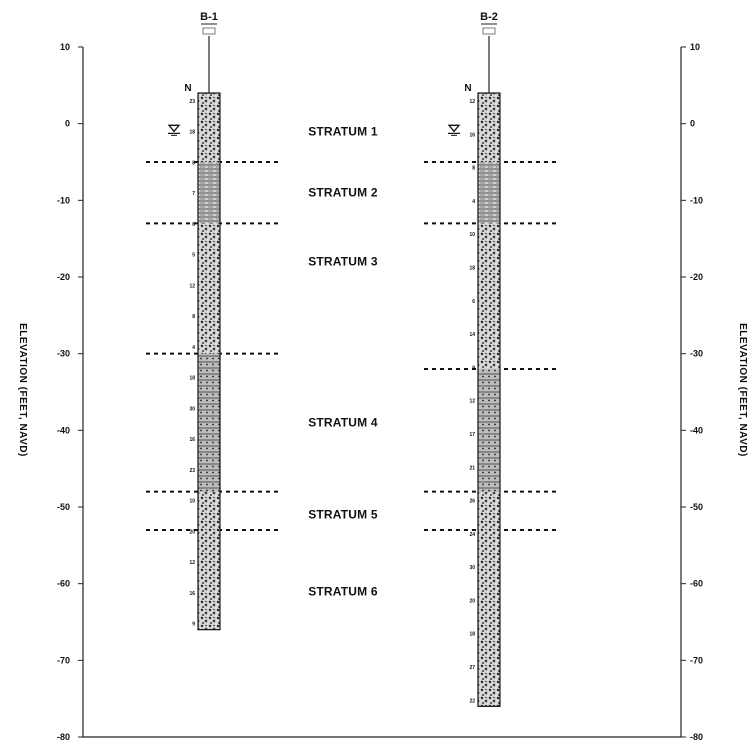  What do you see at coordinates (696, 660) in the screenshot?
I see `right-tick-label: -70` at bounding box center [696, 660].